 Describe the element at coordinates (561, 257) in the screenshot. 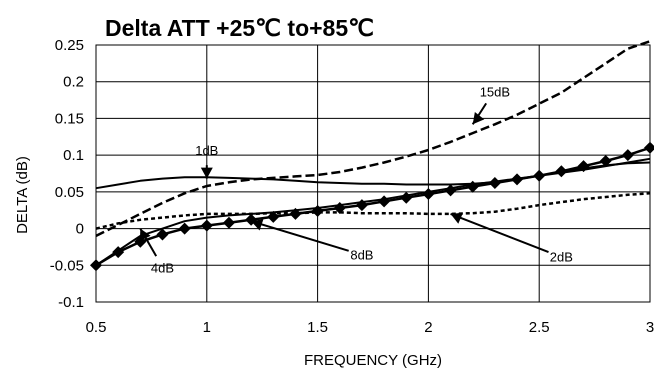

I see `annotation-label: 2dB` at that location.